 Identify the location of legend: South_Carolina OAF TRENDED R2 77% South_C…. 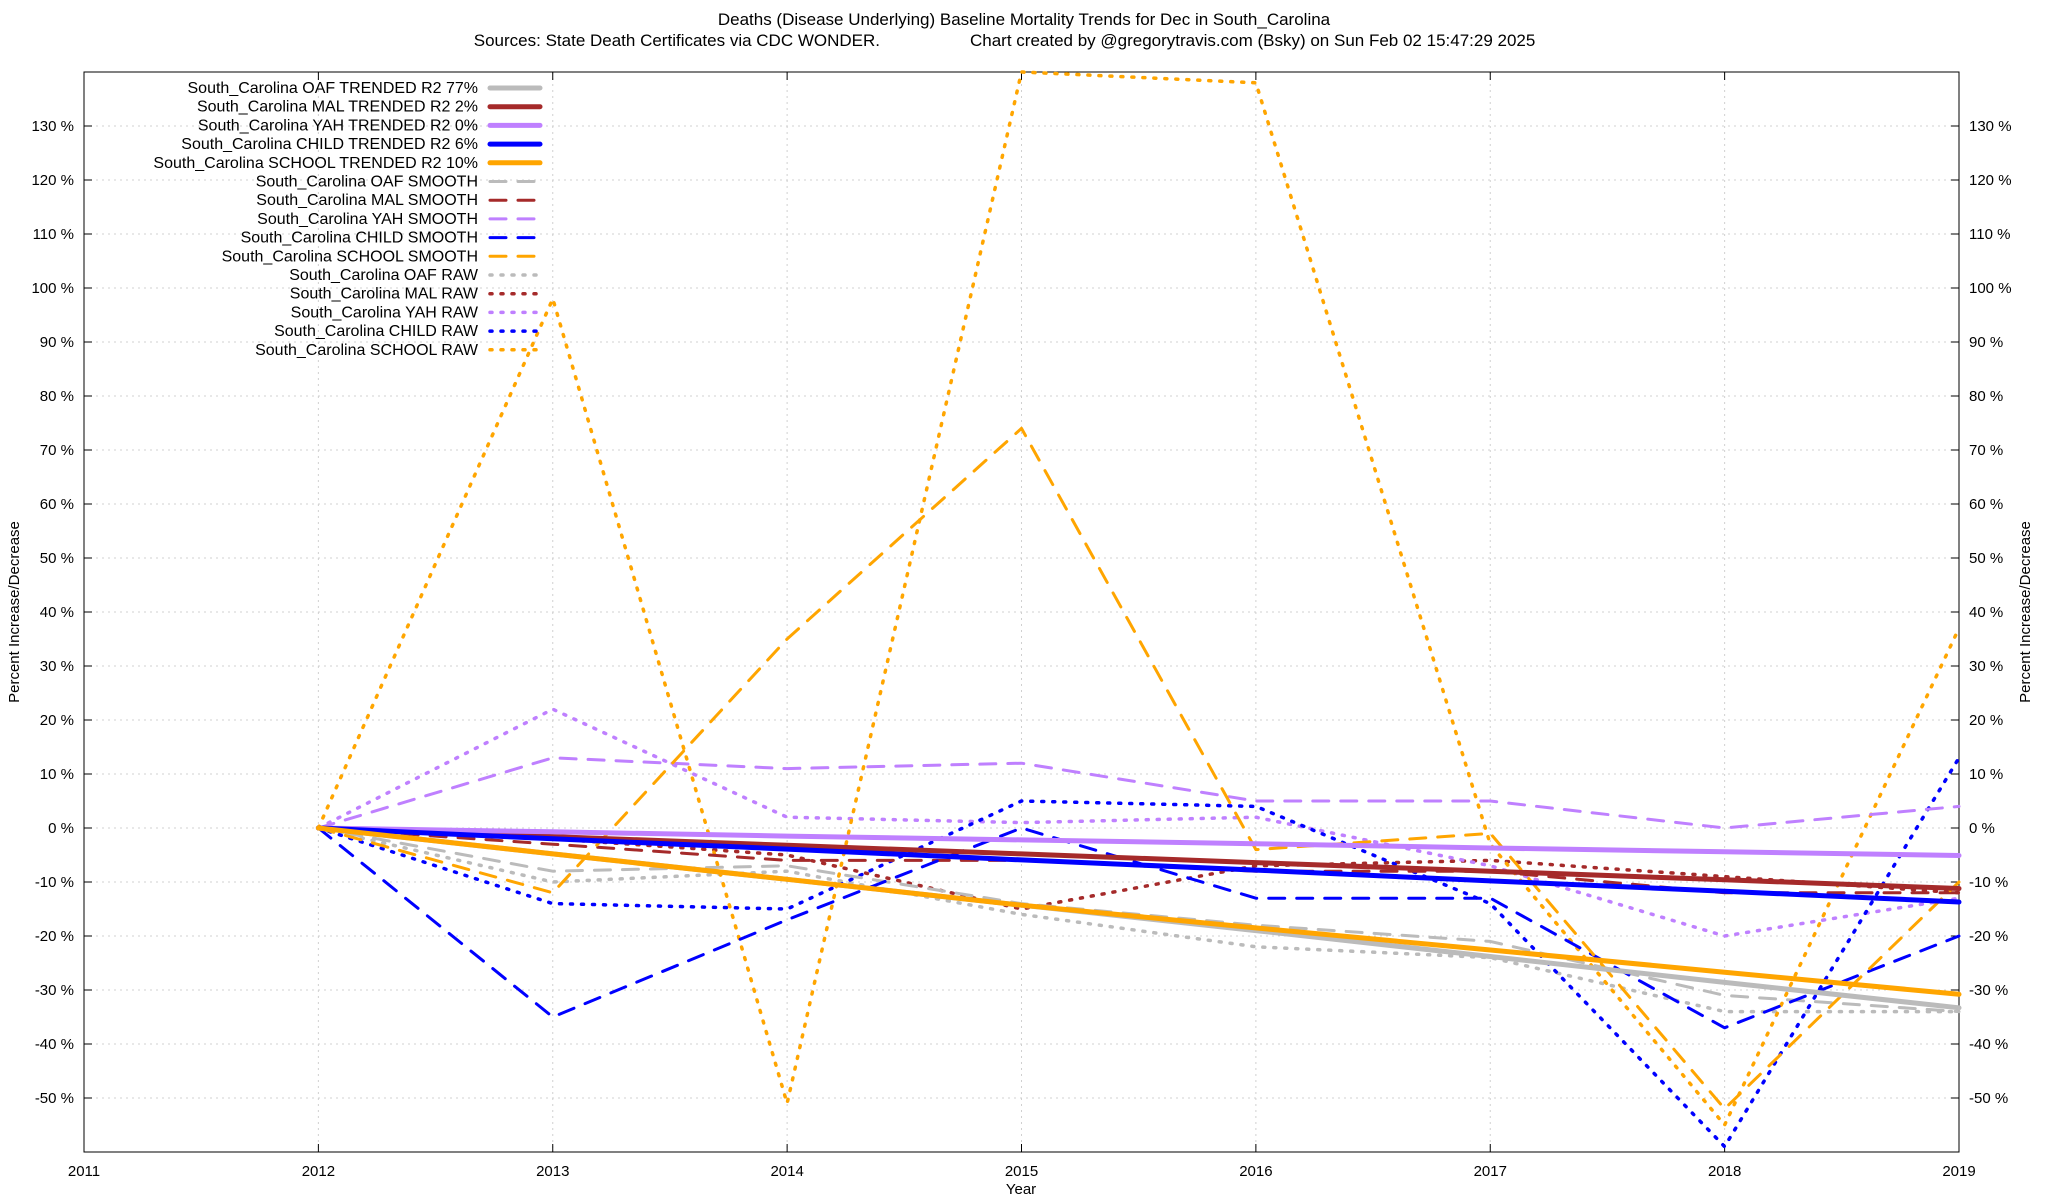
(348, 219).